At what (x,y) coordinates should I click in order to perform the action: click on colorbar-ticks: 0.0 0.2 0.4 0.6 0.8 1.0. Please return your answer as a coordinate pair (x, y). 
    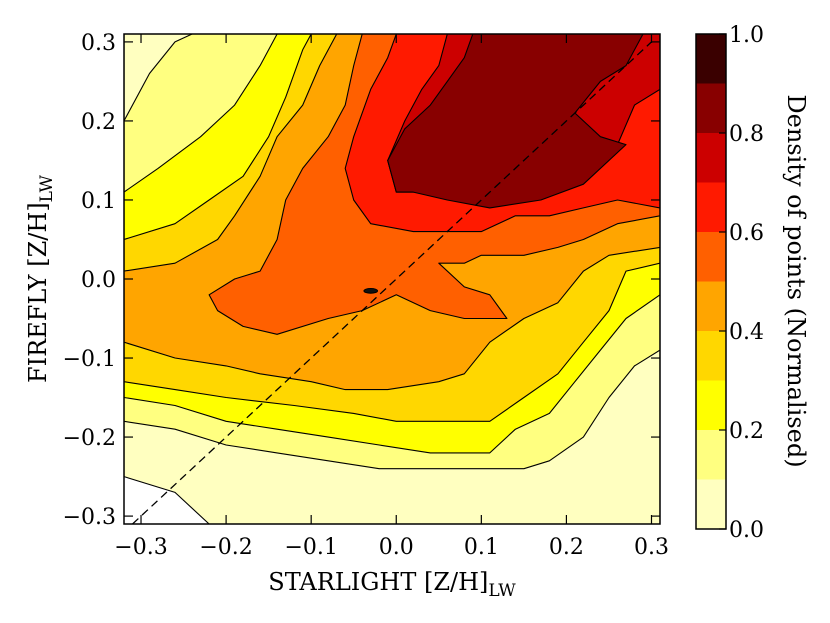
    Looking at the image, I should click on (741, 283).